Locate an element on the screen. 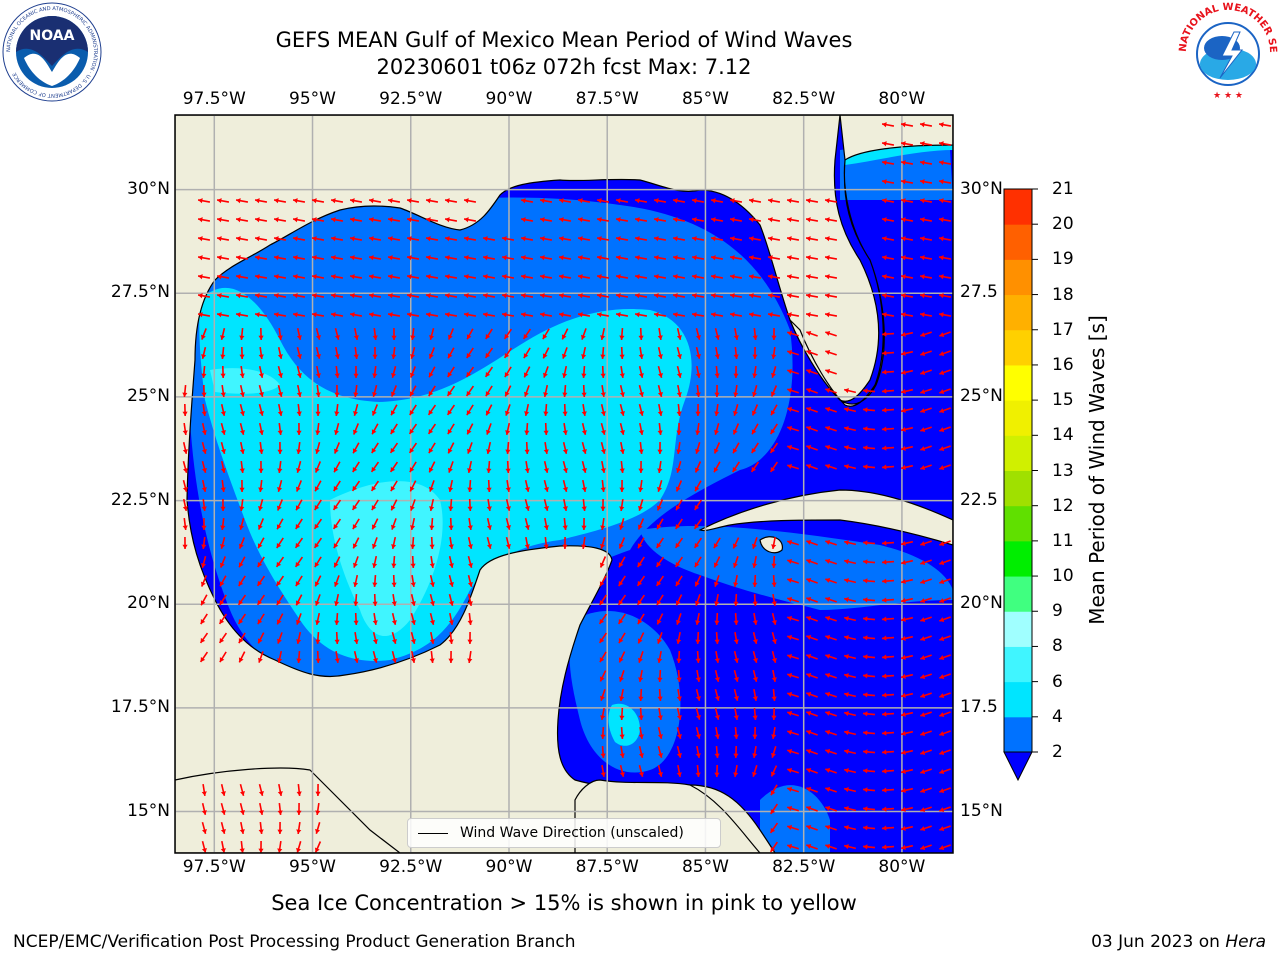 The height and width of the screenshot is (960, 1280). tick-label: 20°N is located at coordinates (148, 603).